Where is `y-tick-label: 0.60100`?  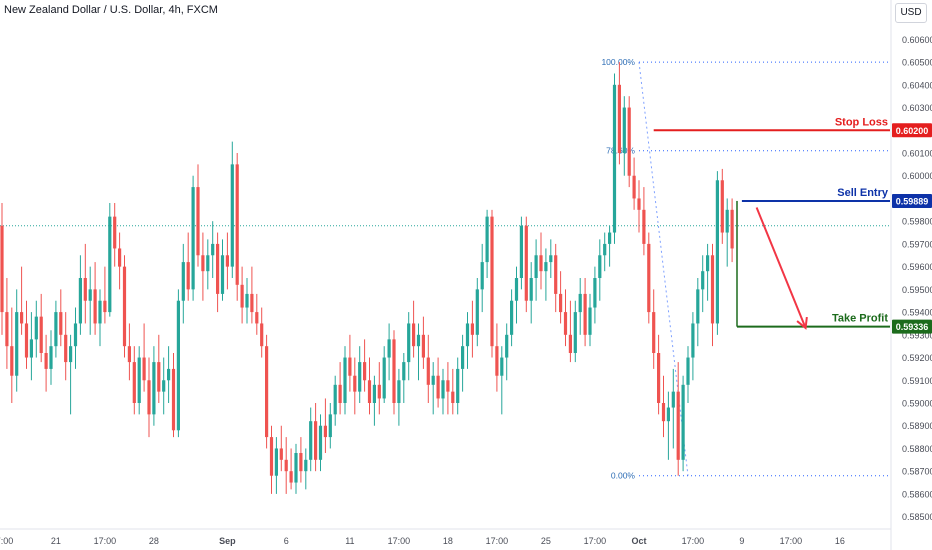 y-tick-label: 0.60100 is located at coordinates (917, 154).